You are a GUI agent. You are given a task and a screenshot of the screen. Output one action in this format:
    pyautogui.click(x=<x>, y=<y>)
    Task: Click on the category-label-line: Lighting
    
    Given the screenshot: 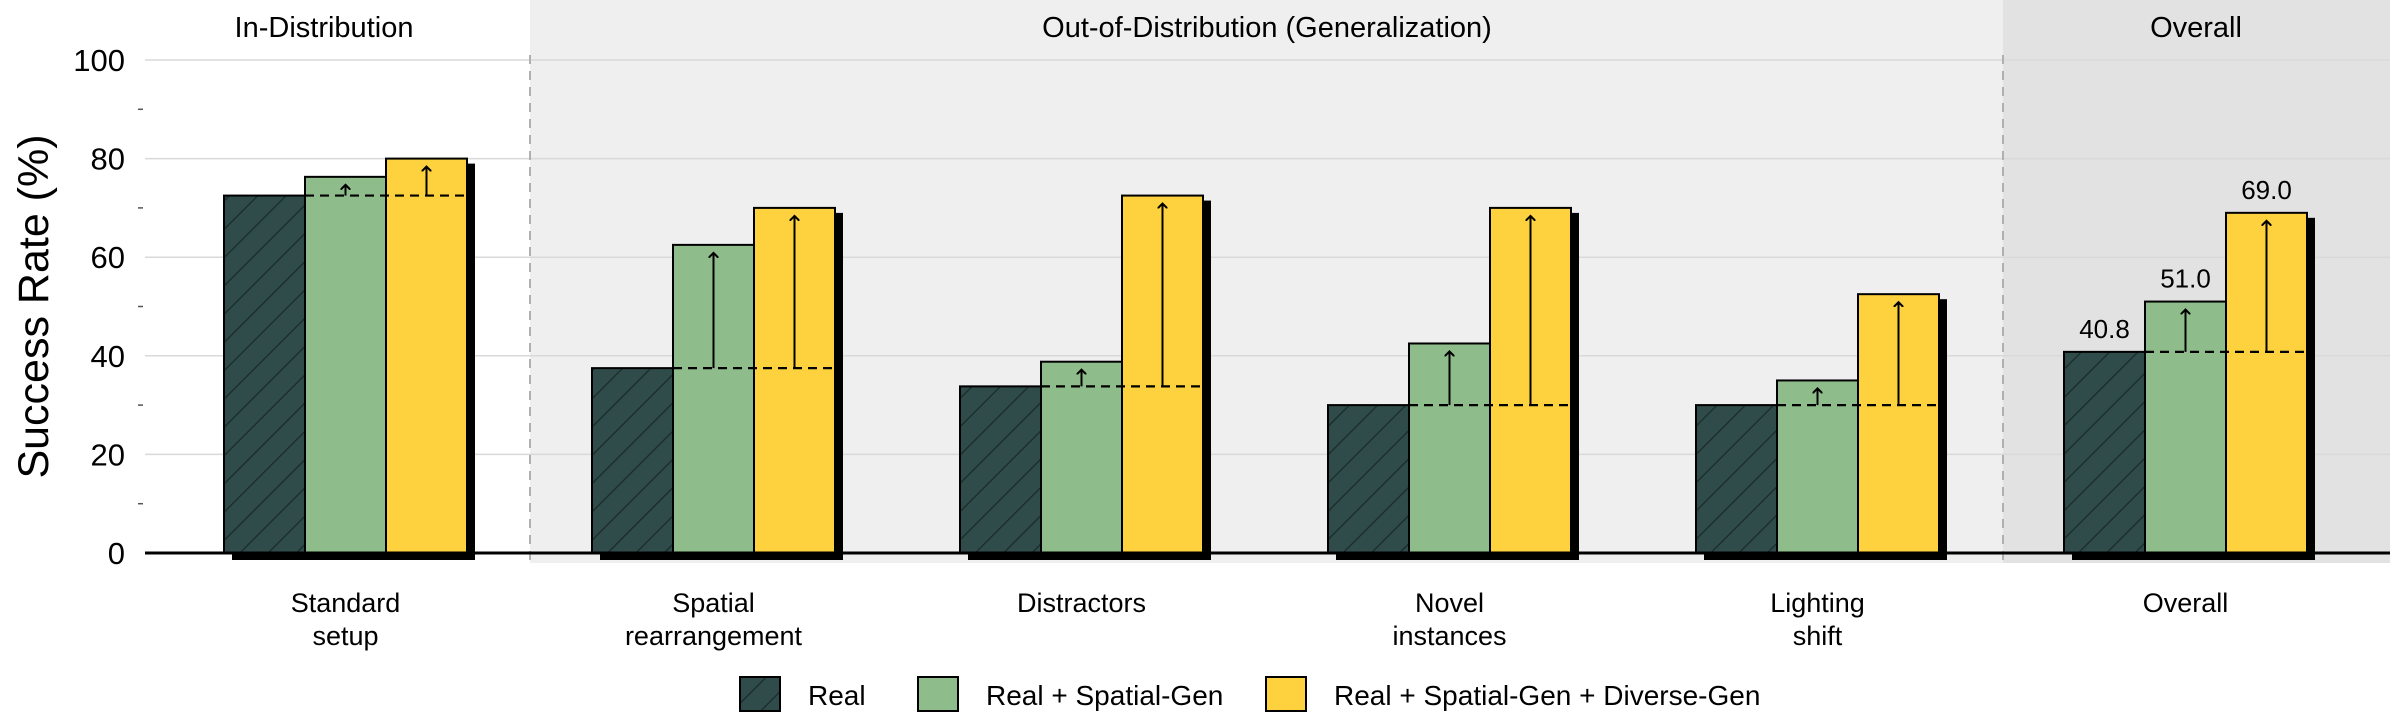 What is the action you would take?
    pyautogui.click(x=1817, y=603)
    